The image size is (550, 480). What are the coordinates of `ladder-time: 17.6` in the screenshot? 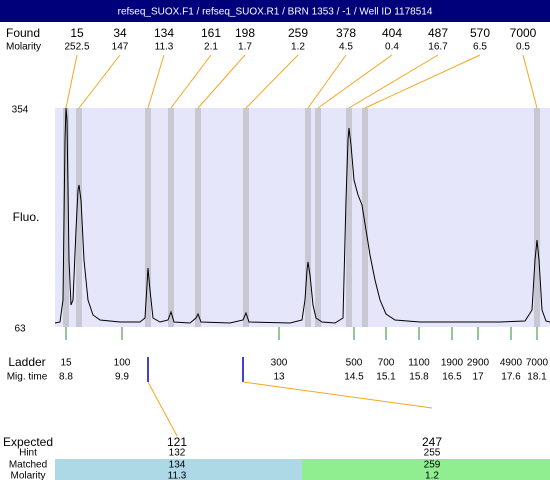 It's located at (511, 377).